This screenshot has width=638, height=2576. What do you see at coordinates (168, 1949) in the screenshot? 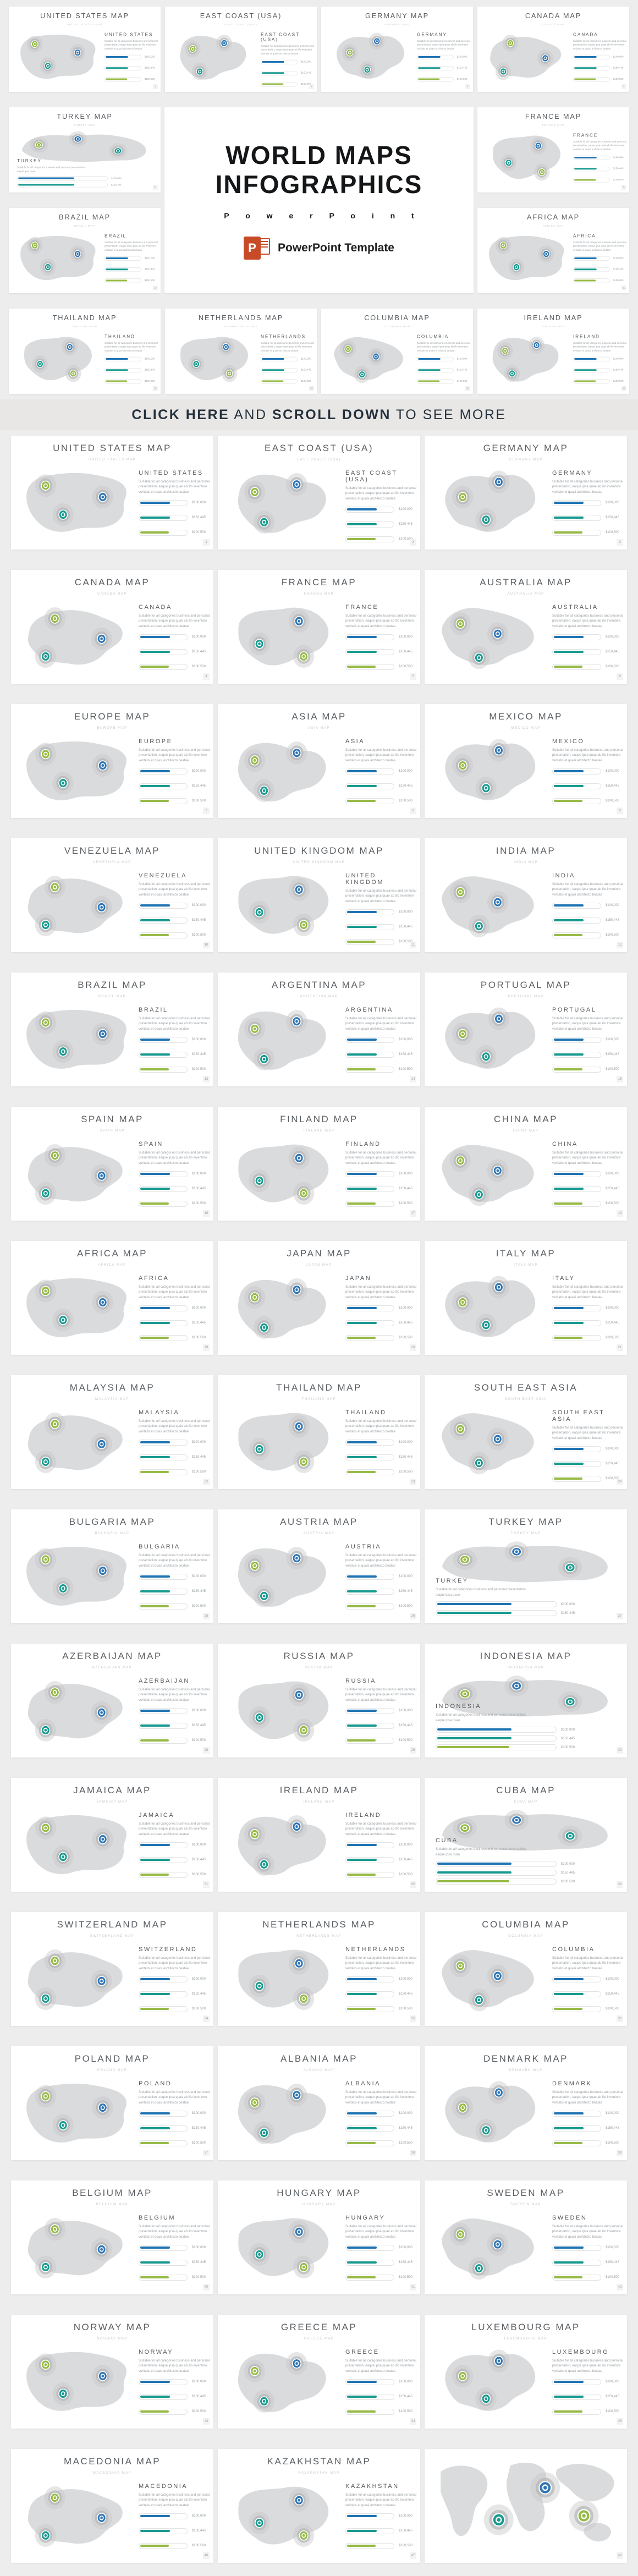
I see `legend-title: SWITZERLAND` at bounding box center [168, 1949].